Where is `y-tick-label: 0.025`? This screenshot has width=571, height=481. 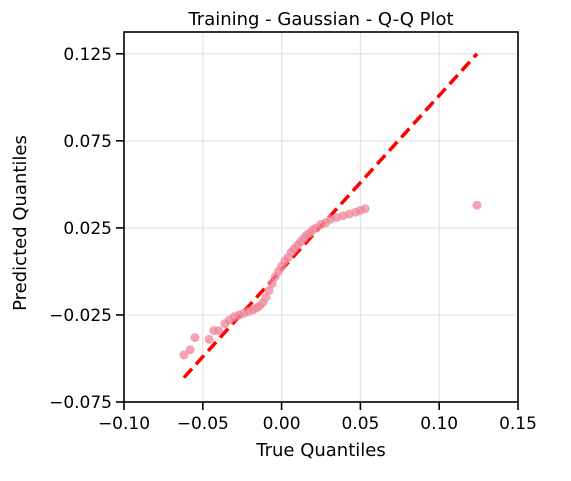 y-tick-label: 0.025 is located at coordinates (87, 229).